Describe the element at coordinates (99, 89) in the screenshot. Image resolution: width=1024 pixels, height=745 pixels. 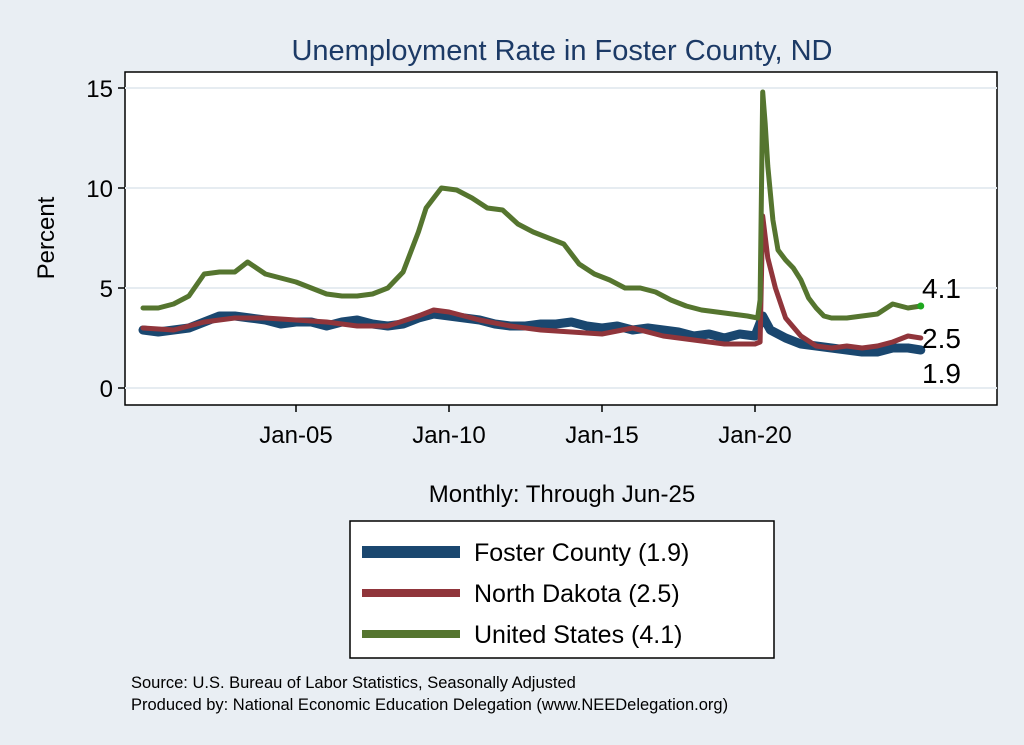
I see `y-tick-label: 15` at that location.